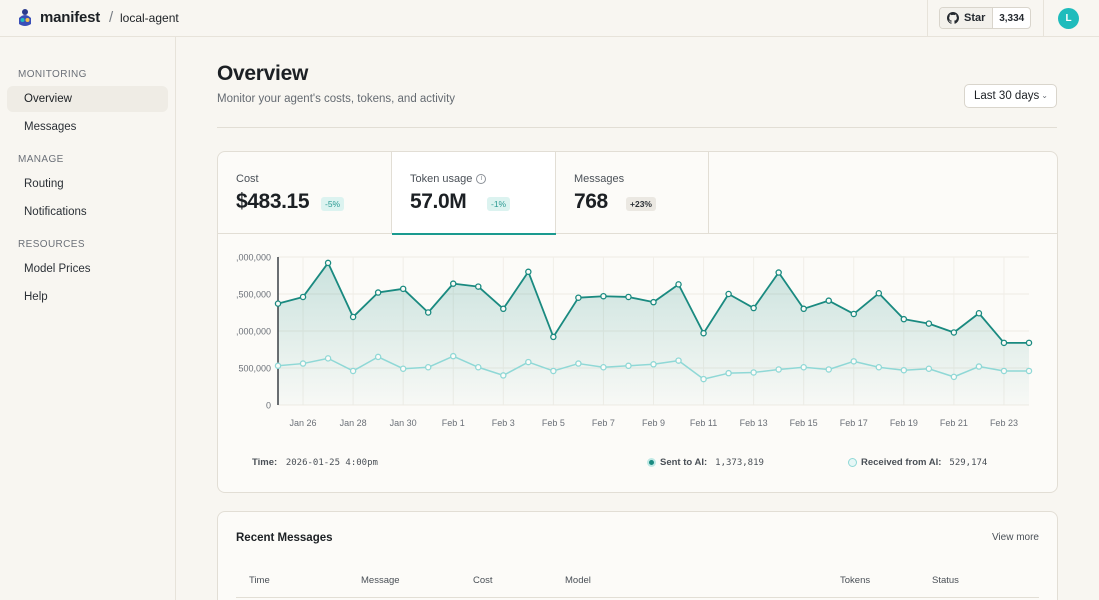  I want to click on legend-received-swatch, so click(852, 462).